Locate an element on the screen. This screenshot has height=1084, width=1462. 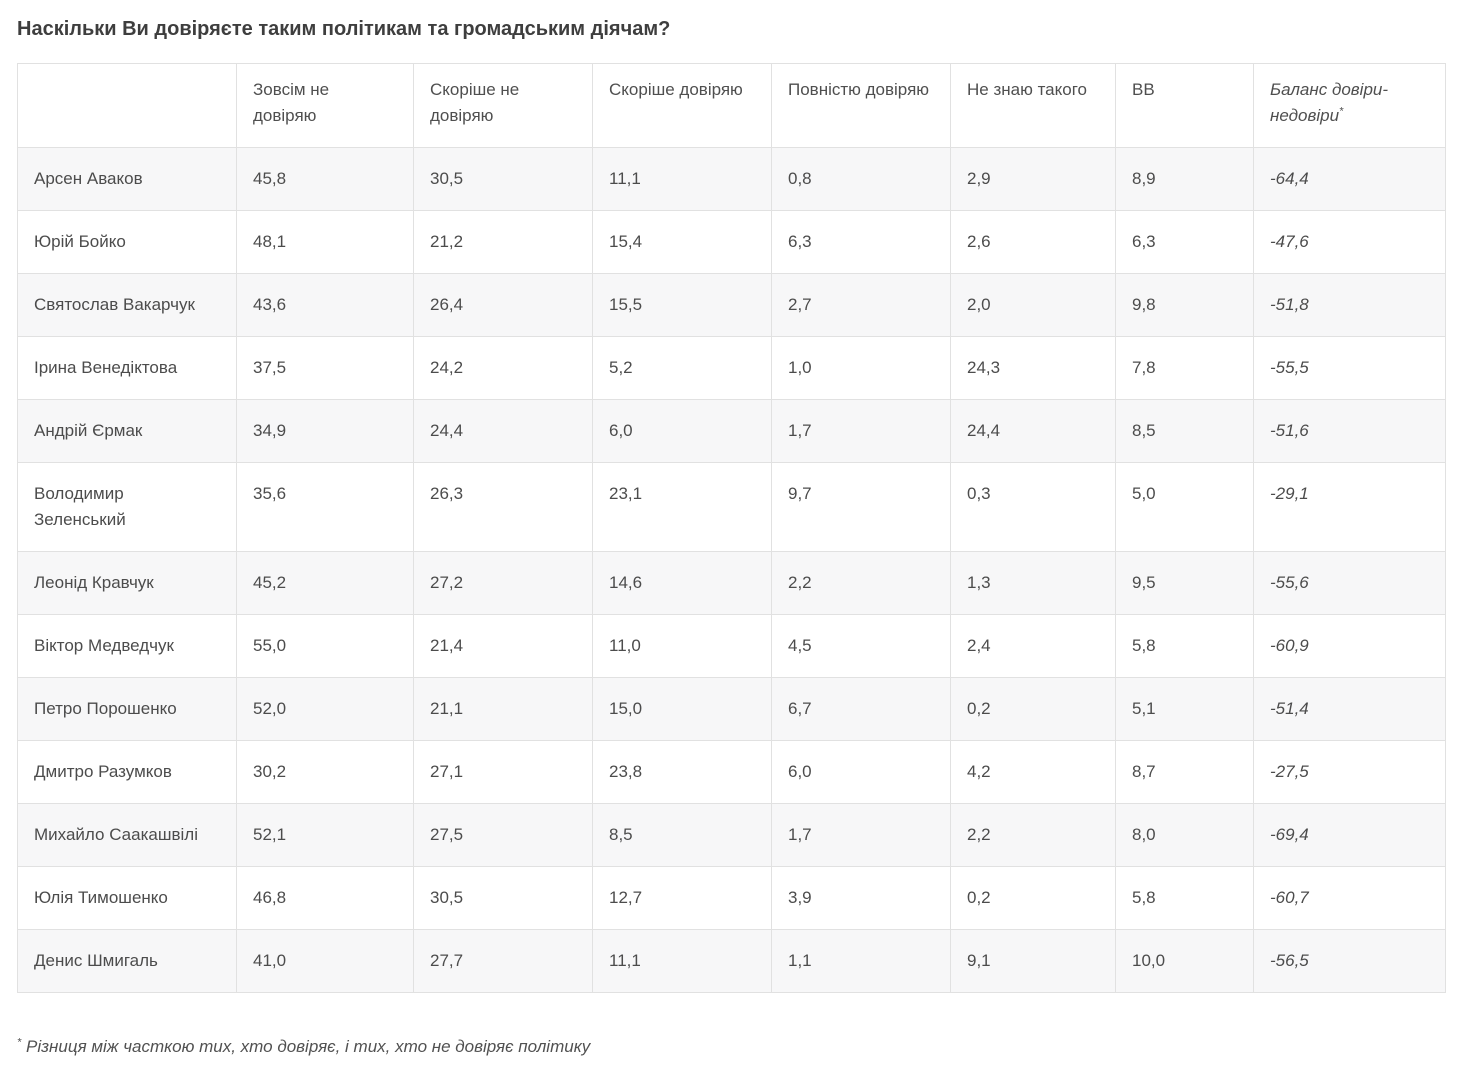
value-cell: 0,2 is located at coordinates (1033, 898).